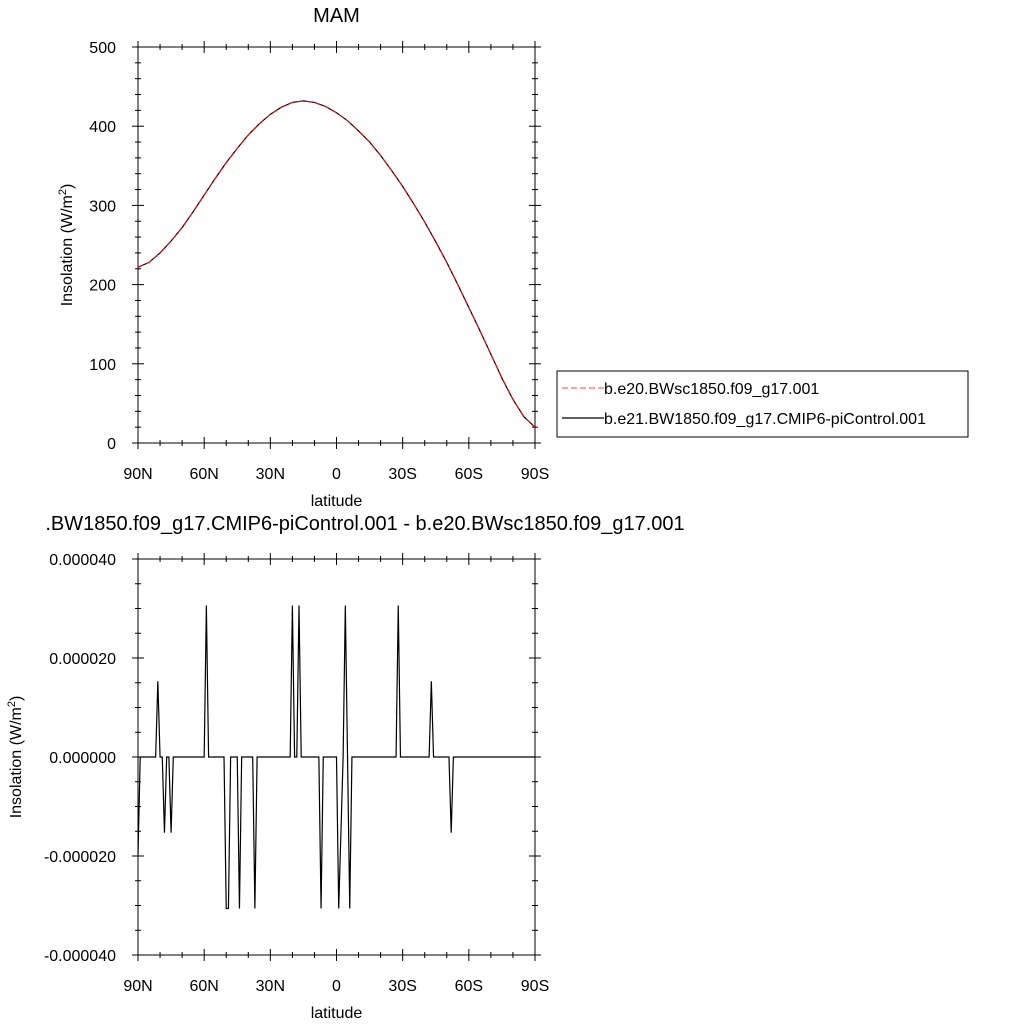 This screenshot has height=1024, width=1024. Describe the element at coordinates (102, 286) in the screenshot. I see `y-tick-label: 200` at that location.